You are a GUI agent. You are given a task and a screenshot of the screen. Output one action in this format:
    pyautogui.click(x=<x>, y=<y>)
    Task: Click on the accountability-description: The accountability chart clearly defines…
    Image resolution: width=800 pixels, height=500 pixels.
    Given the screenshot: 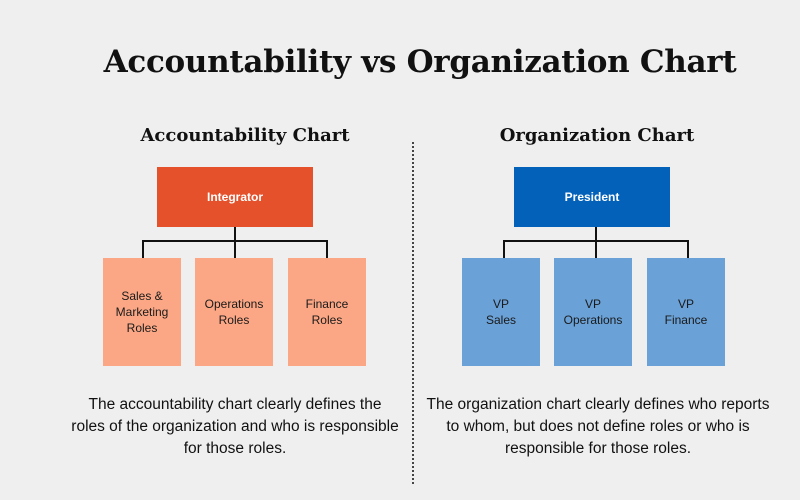 What is the action you would take?
    pyautogui.click(x=235, y=426)
    